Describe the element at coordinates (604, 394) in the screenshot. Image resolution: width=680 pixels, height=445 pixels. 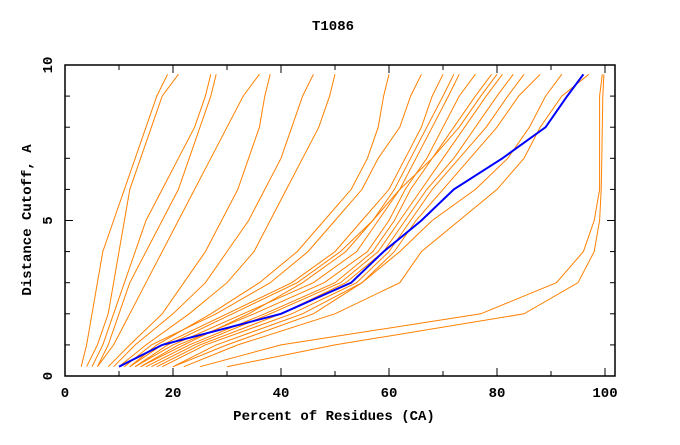
I see `x-tick-label: 100` at that location.